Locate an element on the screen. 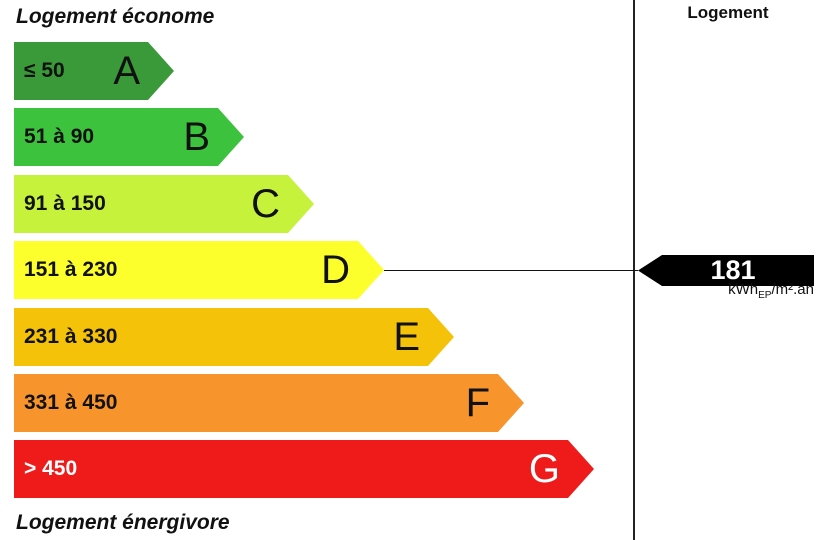  energy-band-e-range: 231 à 330 is located at coordinates (71, 336).